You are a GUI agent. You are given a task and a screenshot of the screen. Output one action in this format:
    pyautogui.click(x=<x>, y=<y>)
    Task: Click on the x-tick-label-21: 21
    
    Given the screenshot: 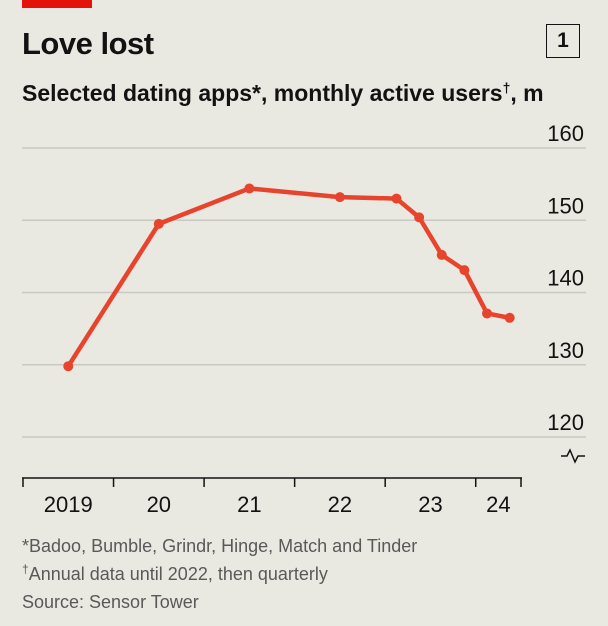 What is the action you would take?
    pyautogui.click(x=249, y=504)
    